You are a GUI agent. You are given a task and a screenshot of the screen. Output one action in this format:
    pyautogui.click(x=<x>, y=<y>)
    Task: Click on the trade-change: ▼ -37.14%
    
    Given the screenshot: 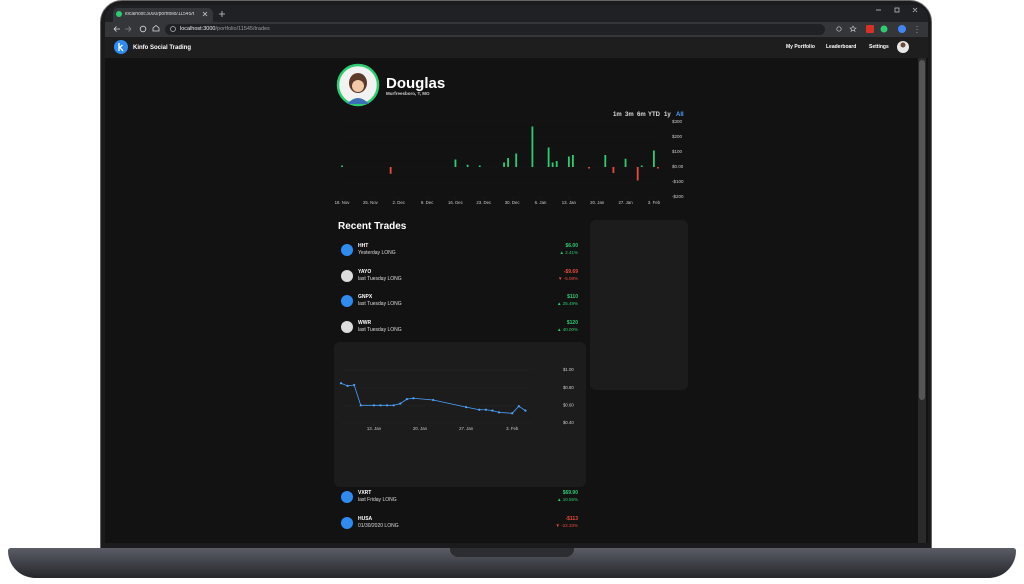 What is the action you would take?
    pyautogui.click(x=566, y=355)
    